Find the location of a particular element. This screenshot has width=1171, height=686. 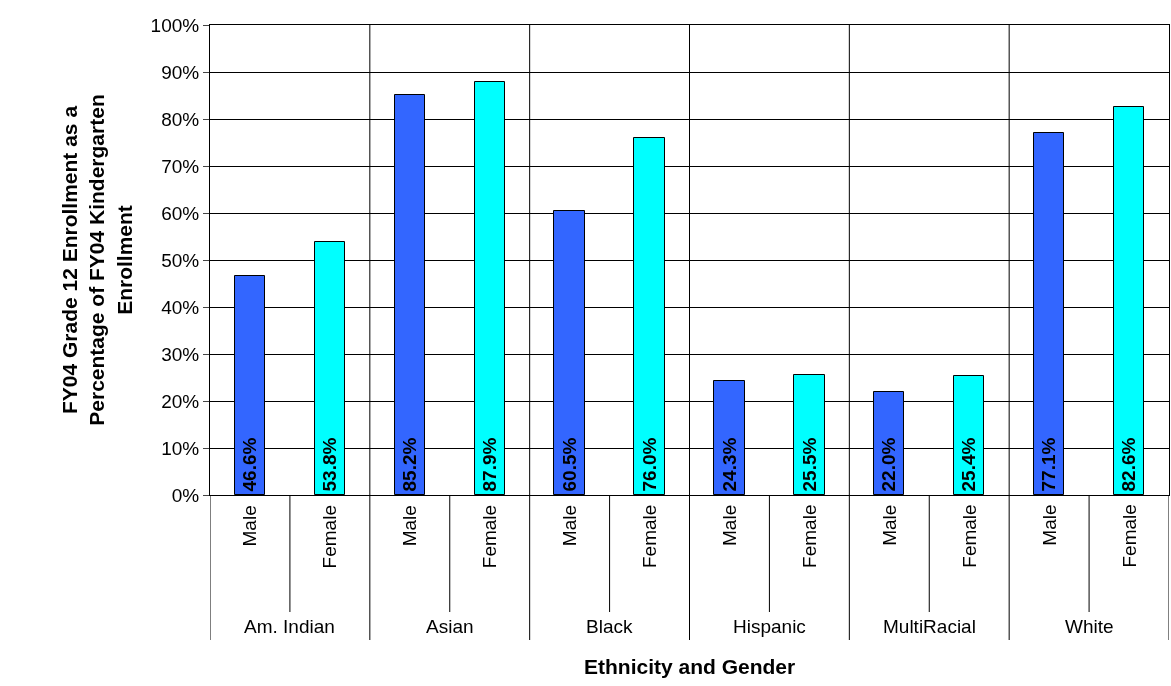

y-tick-label: 50% is located at coordinates (180, 260).